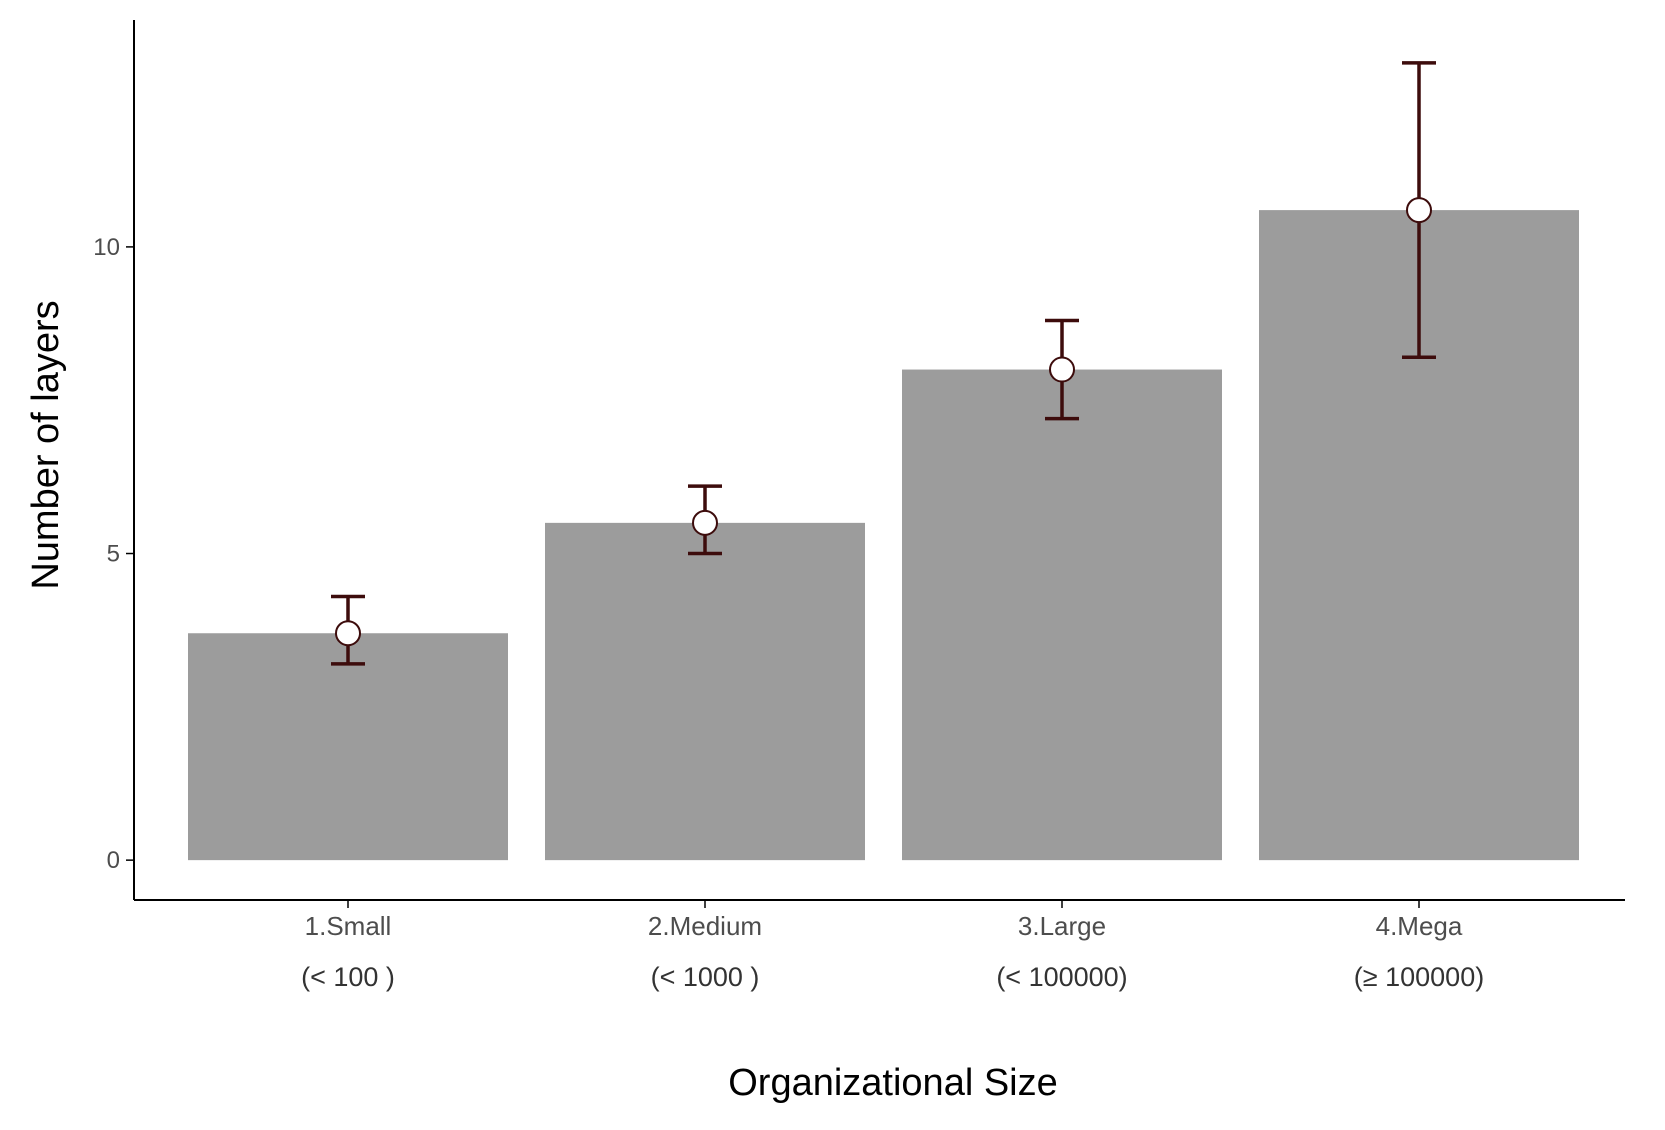  What do you see at coordinates (1061, 977) in the screenshot?
I see `x-sublabel-3: (< 100000)` at bounding box center [1061, 977].